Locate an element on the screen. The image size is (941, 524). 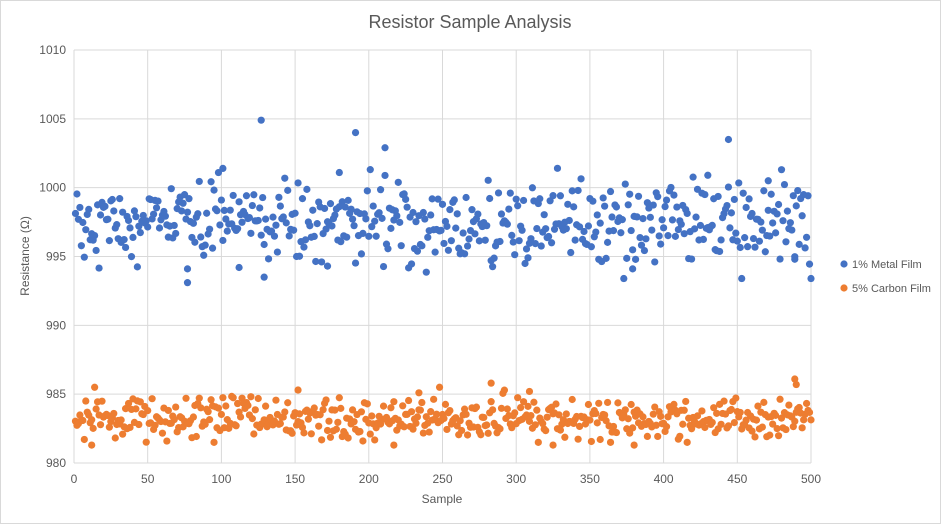
legend: 1% Metal Film 5% Carbon Film is located at coordinates (885, 277).